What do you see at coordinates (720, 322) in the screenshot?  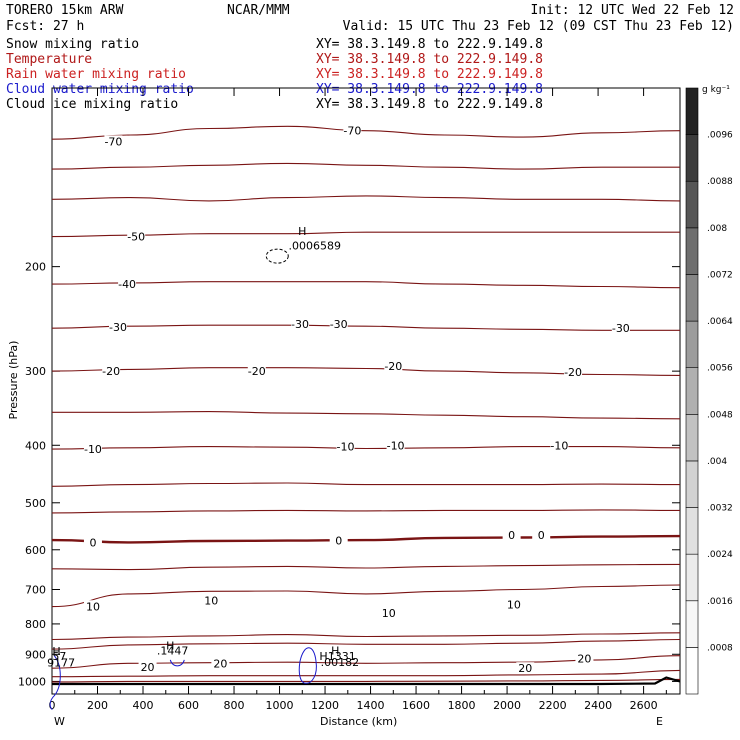 I see `colorbar-label: .0064` at bounding box center [720, 322].